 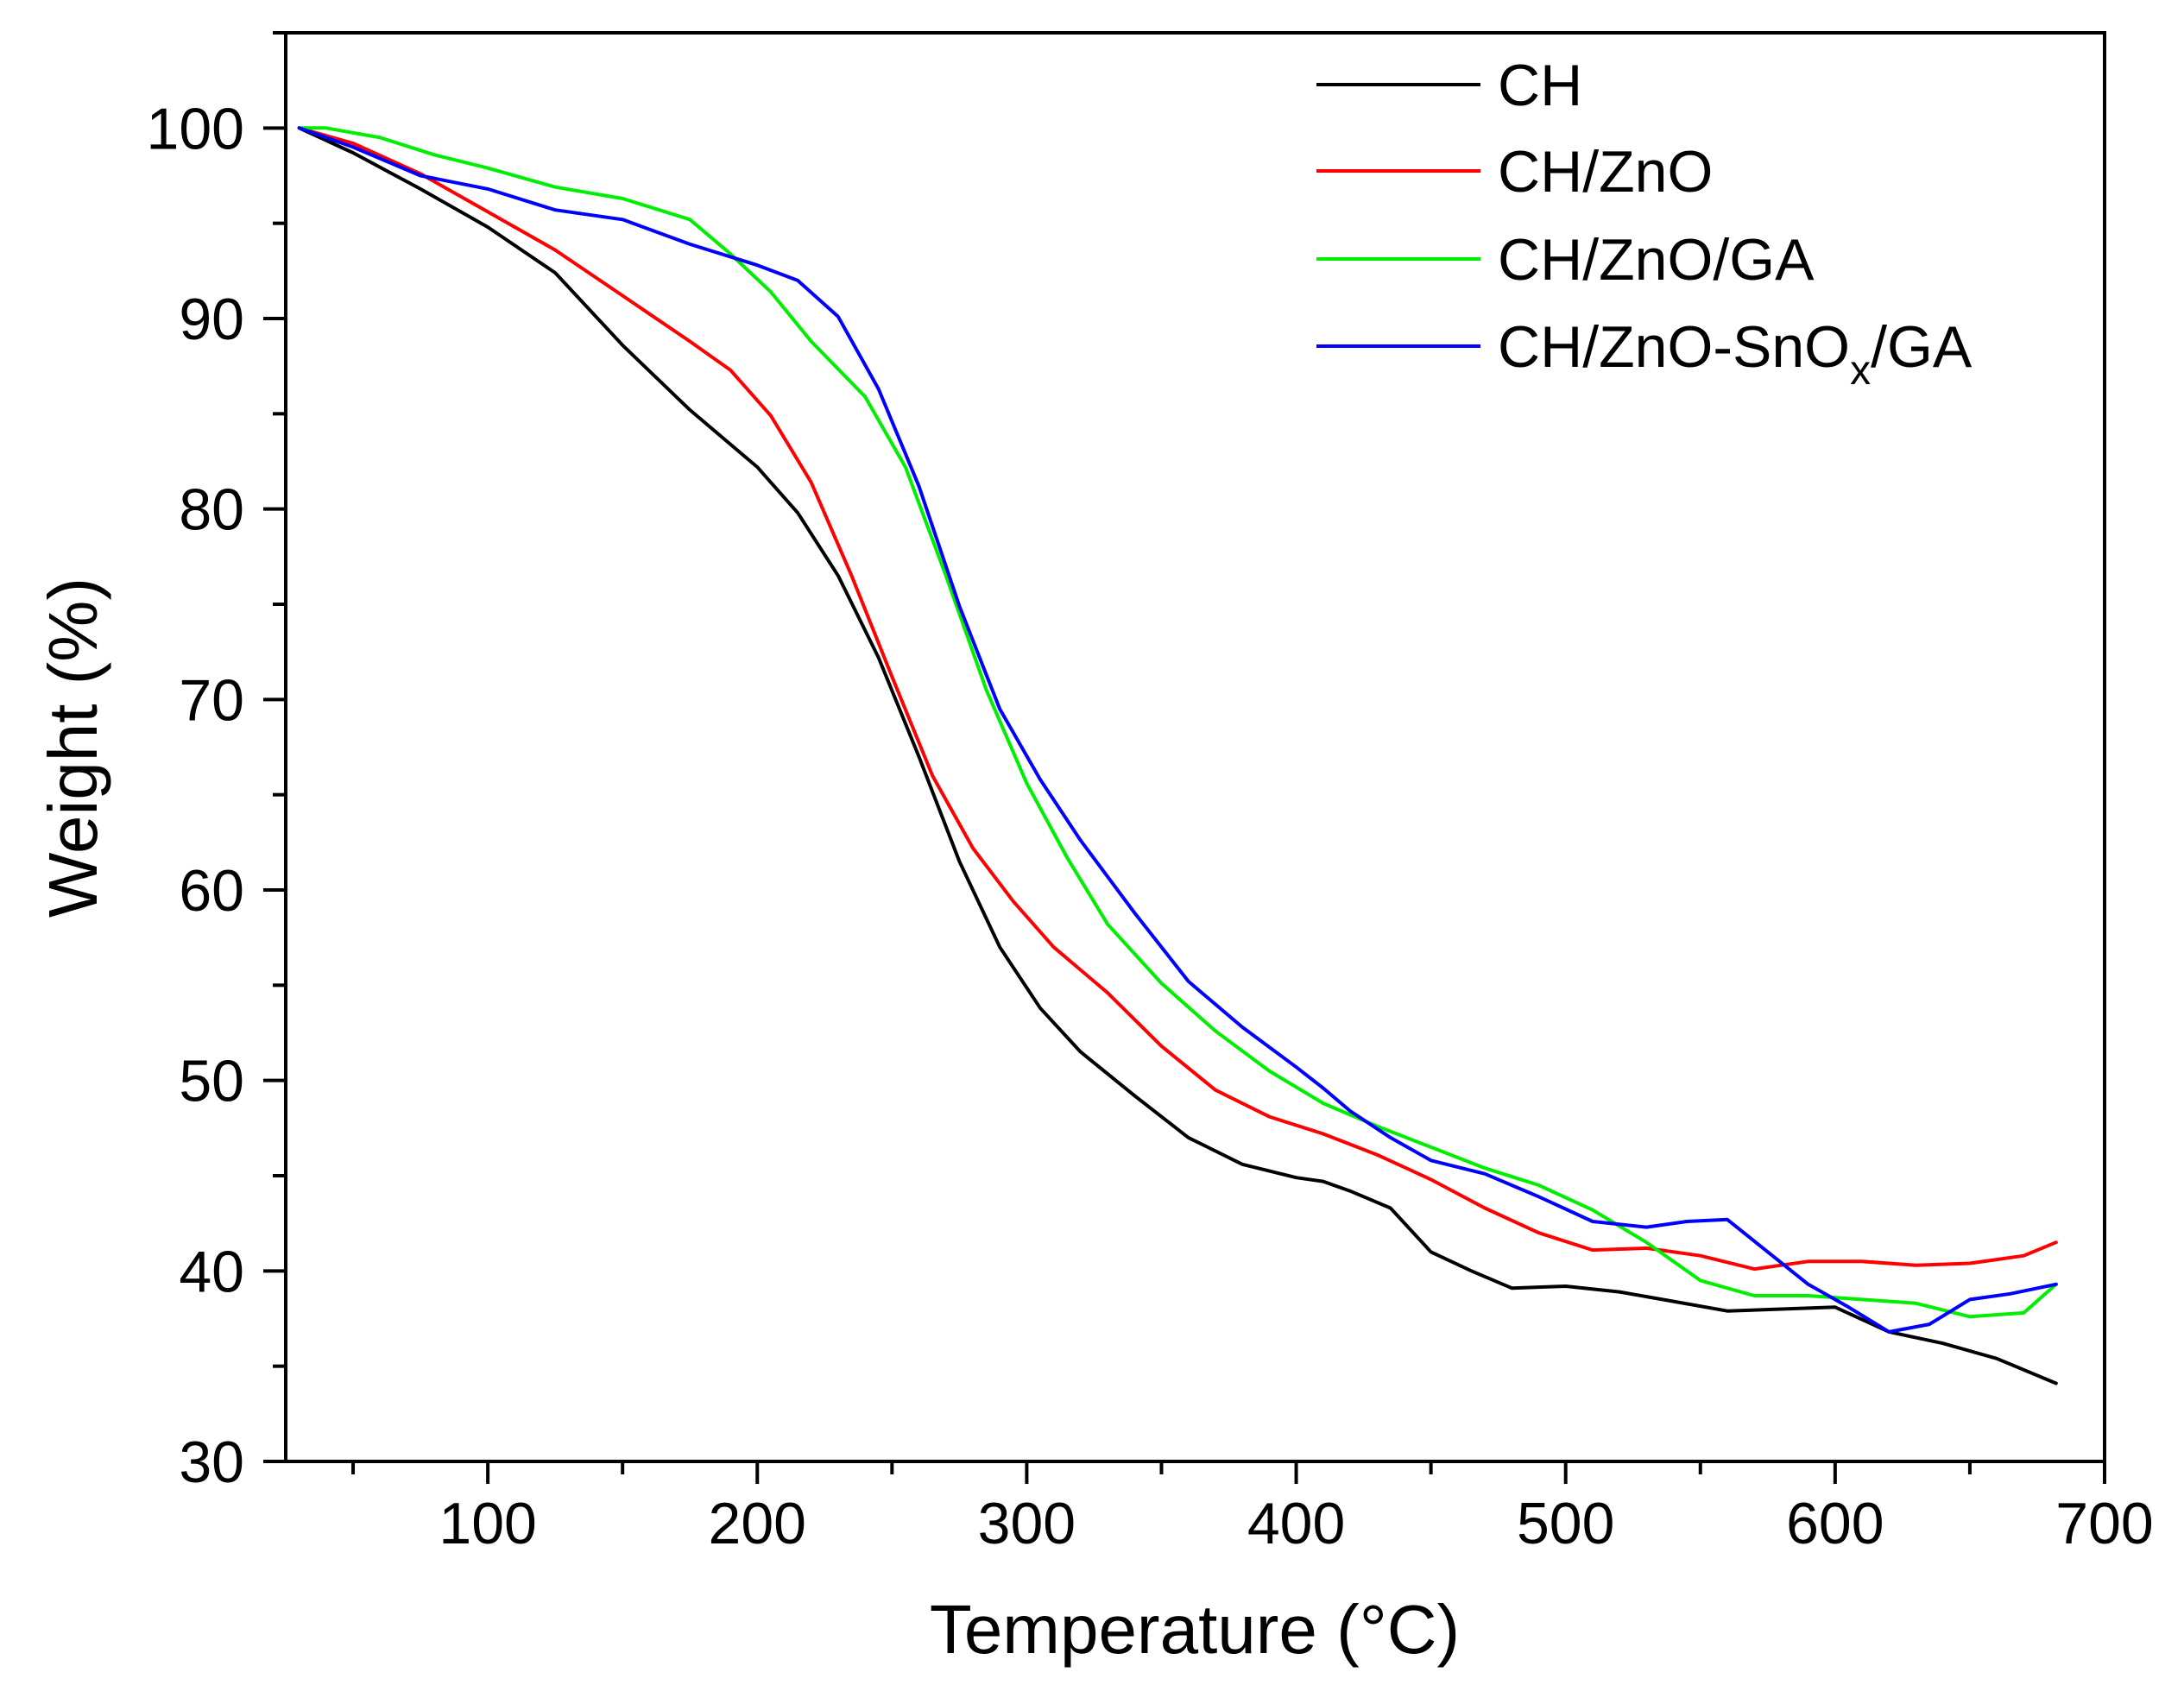 What do you see at coordinates (212, 1081) in the screenshot?
I see `y-tick-label: 50` at bounding box center [212, 1081].